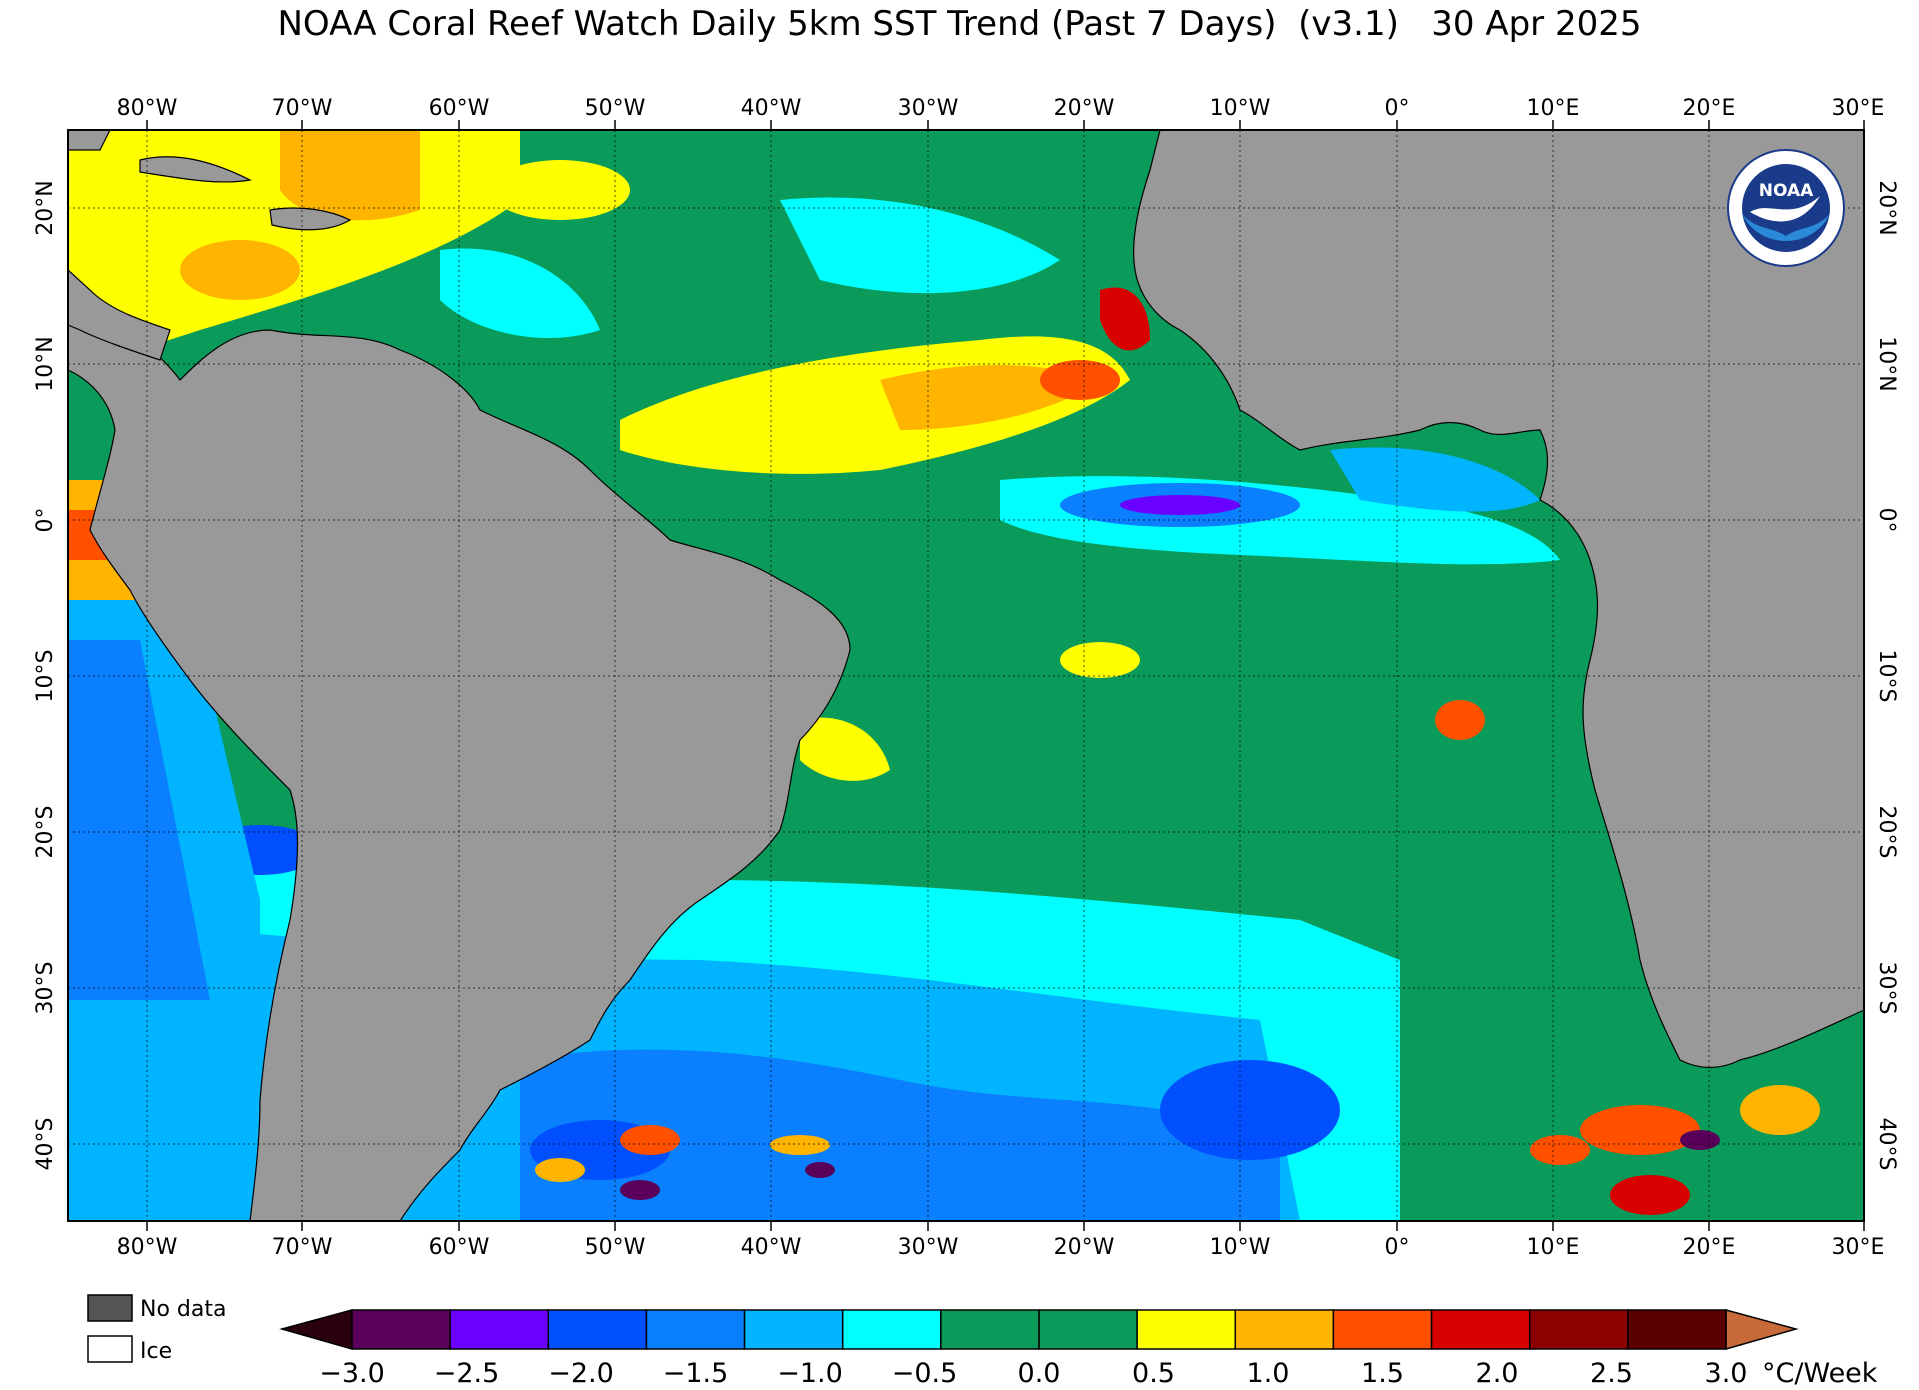  I want to click on lon-label-bottom: 30°W, so click(928, 1247).